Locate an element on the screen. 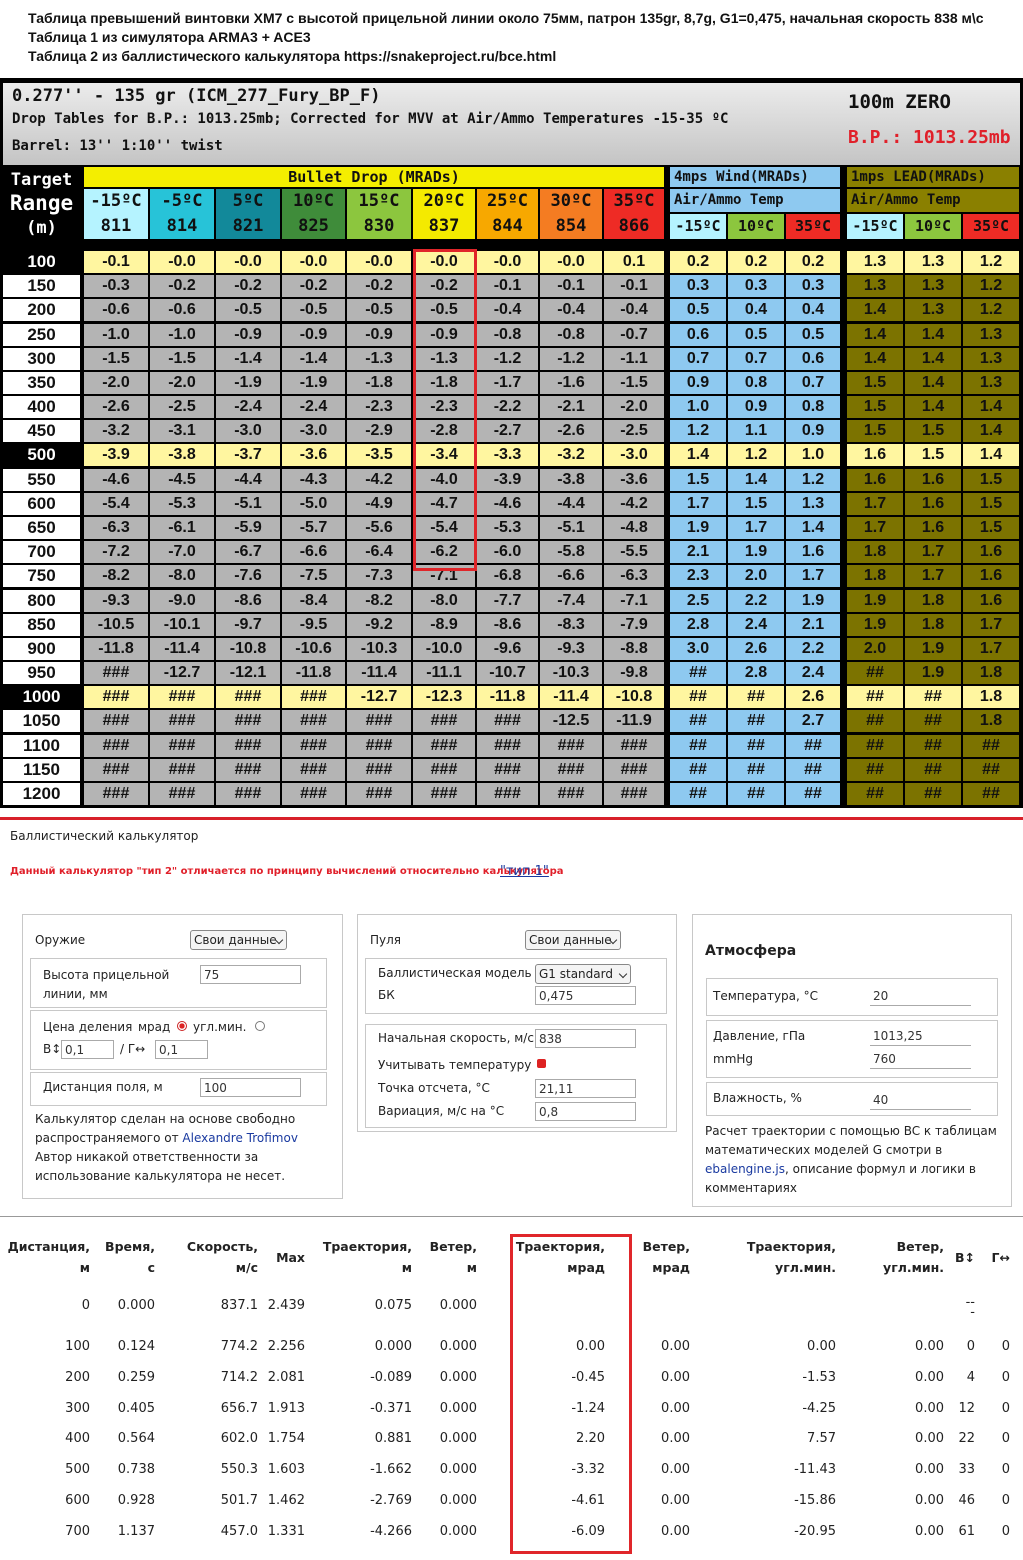  input: 75 is located at coordinates (250, 974).